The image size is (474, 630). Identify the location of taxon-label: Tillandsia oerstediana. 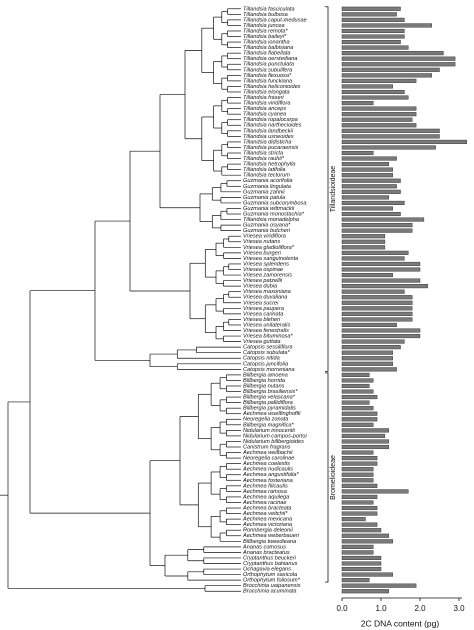
(270, 59).